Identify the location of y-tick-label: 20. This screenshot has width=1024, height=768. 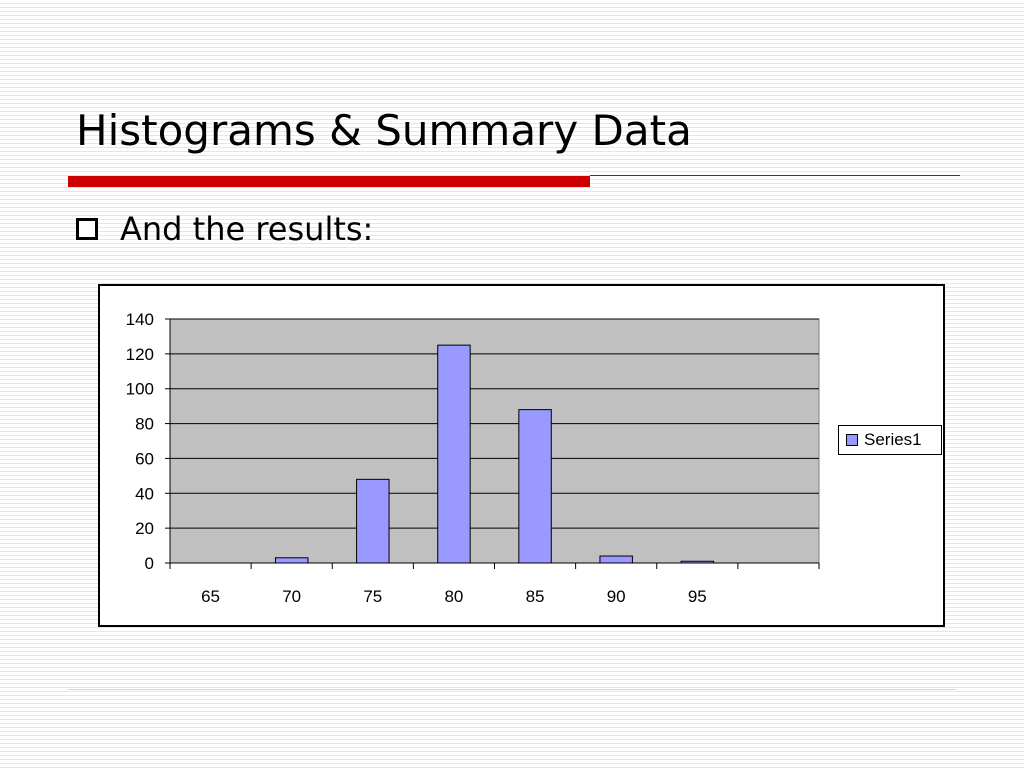
(144, 528).